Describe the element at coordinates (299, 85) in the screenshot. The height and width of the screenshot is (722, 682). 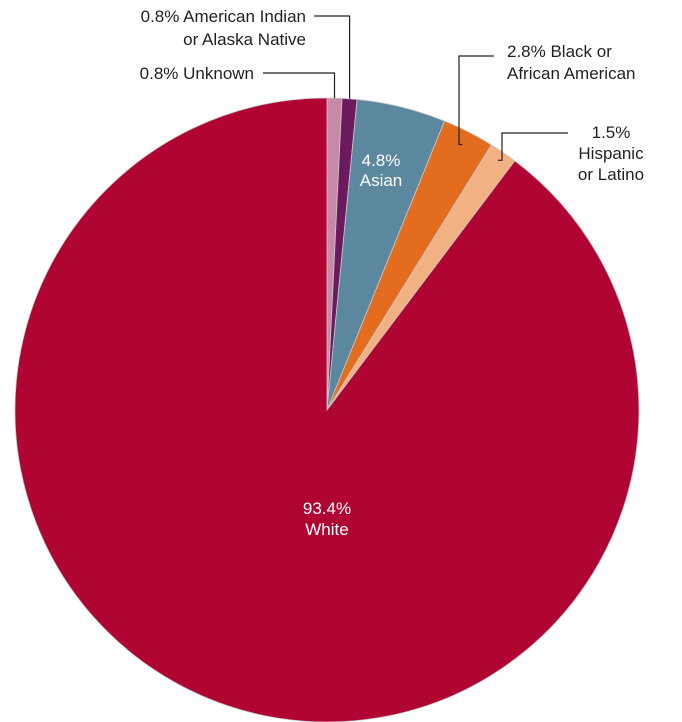
I see `leader-line-unknown` at that location.